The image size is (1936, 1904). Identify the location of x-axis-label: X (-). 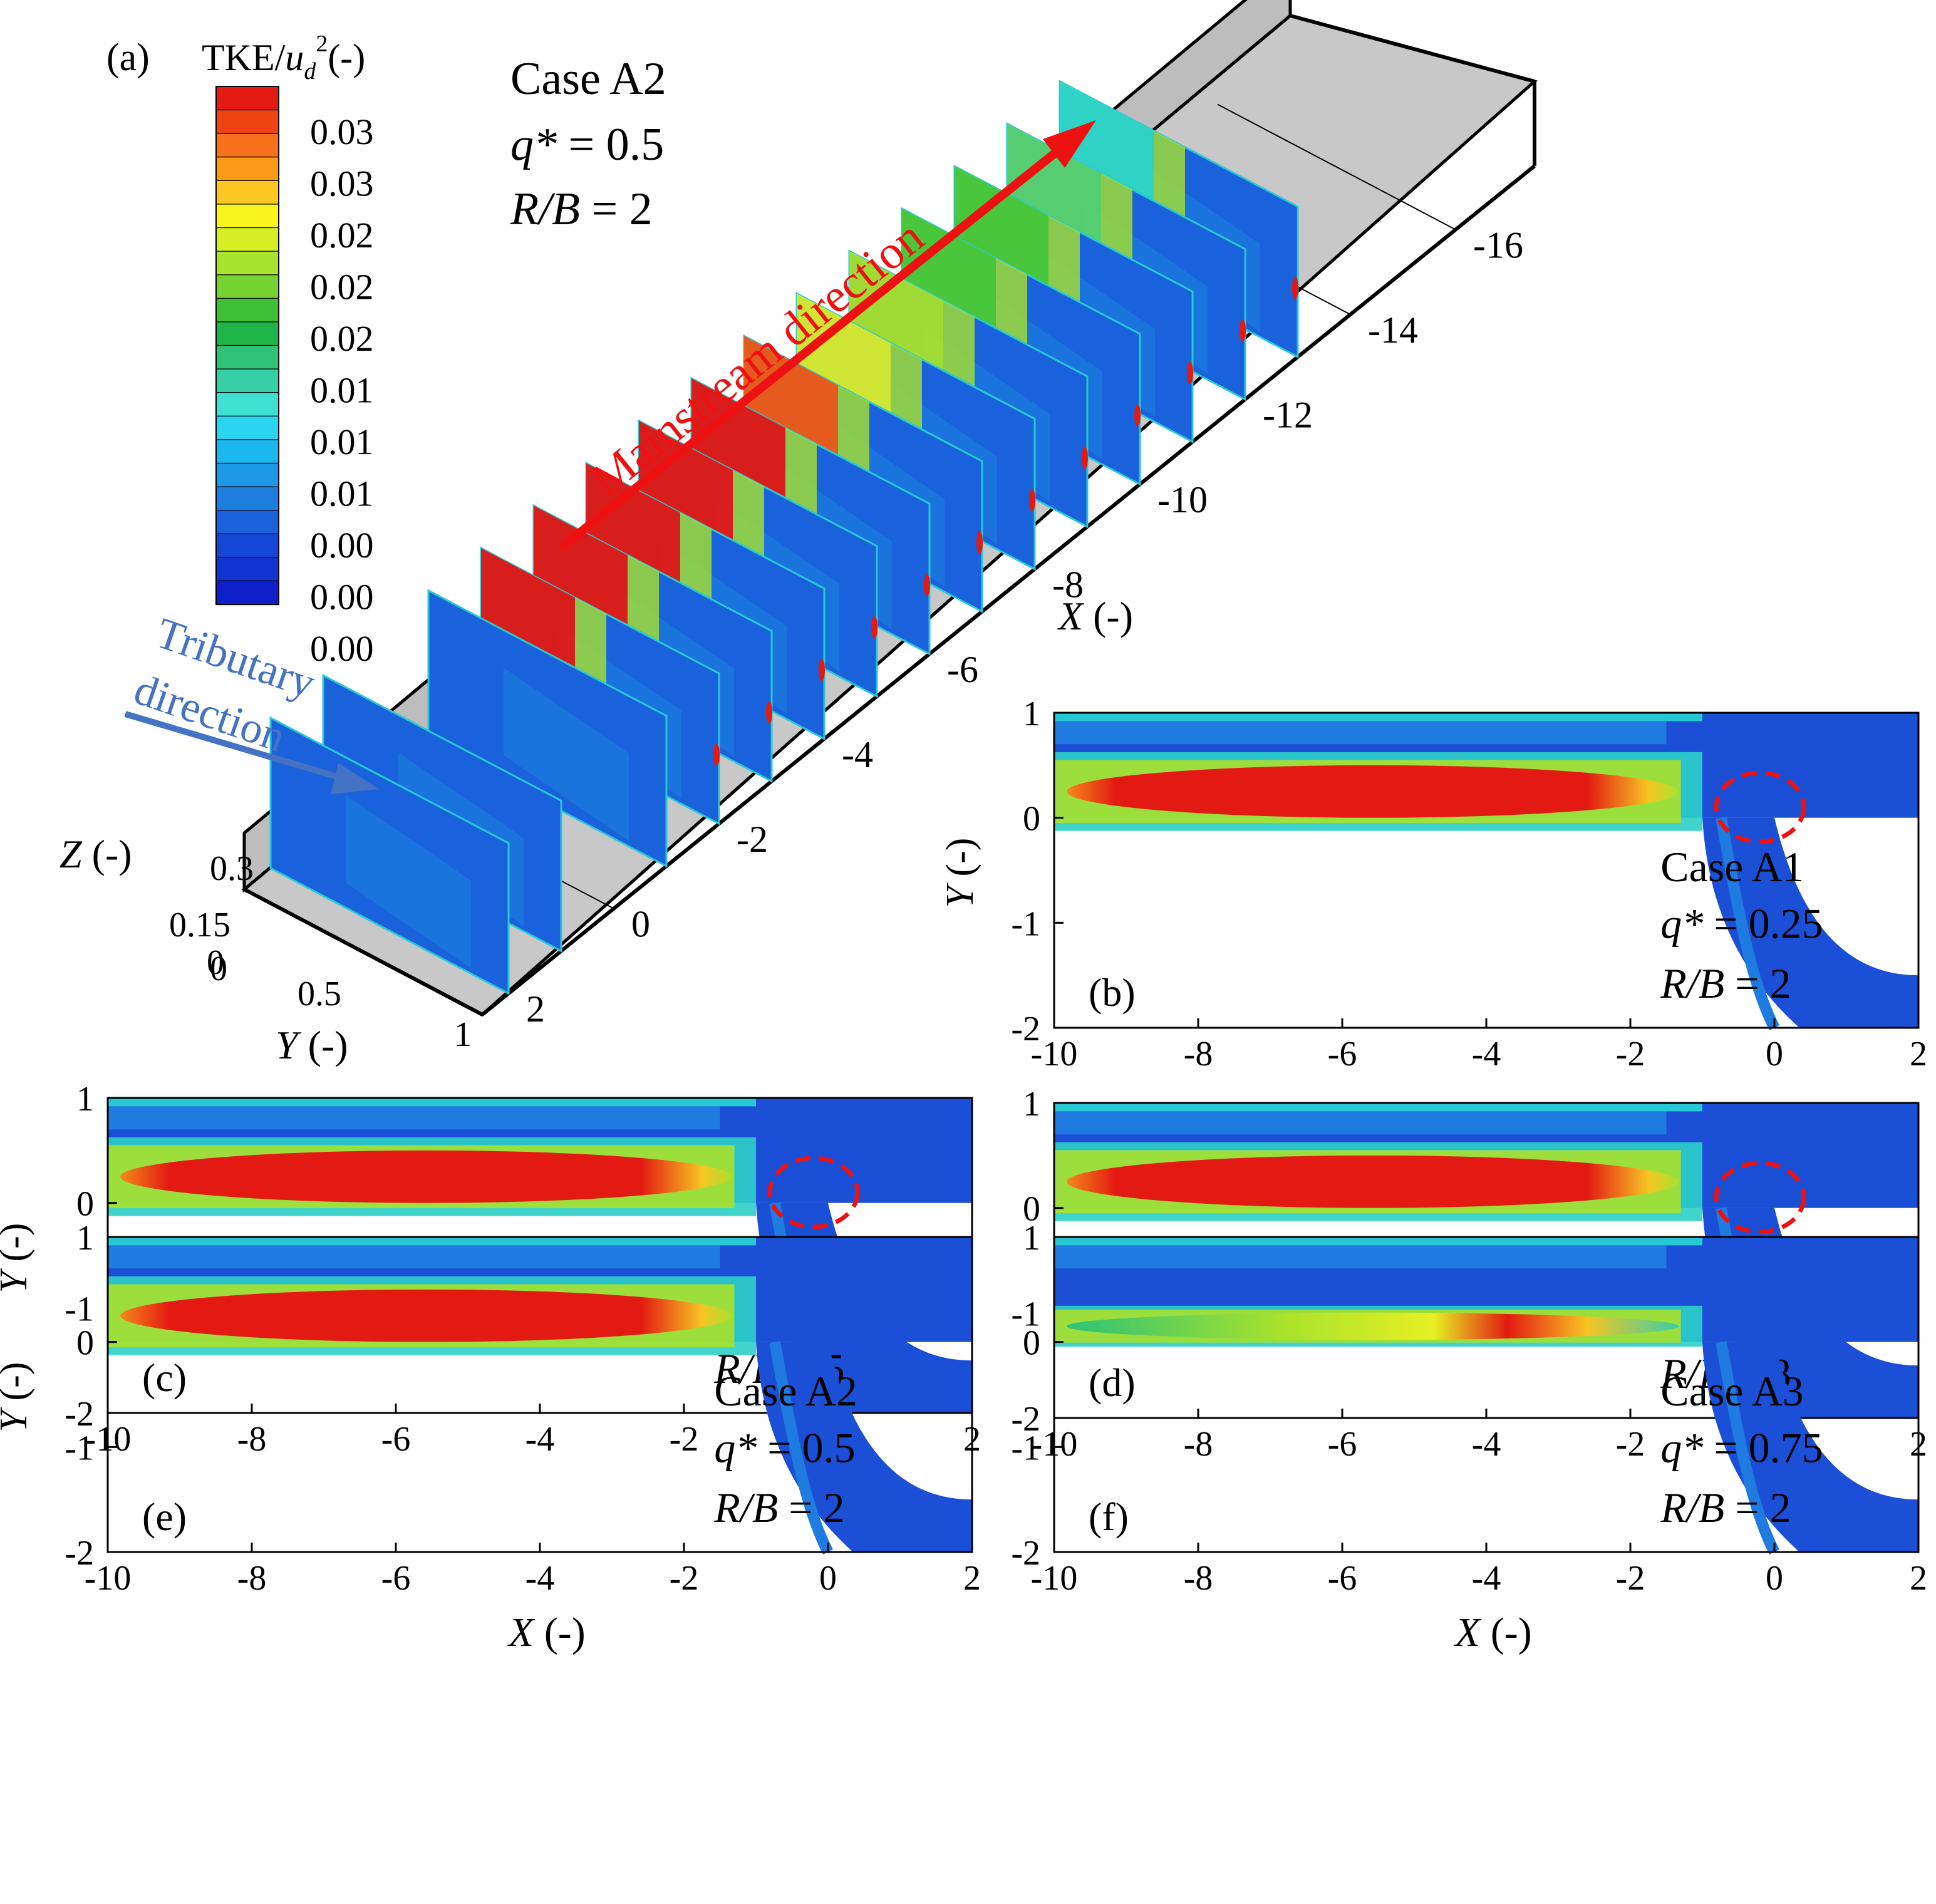
(1492, 1632).